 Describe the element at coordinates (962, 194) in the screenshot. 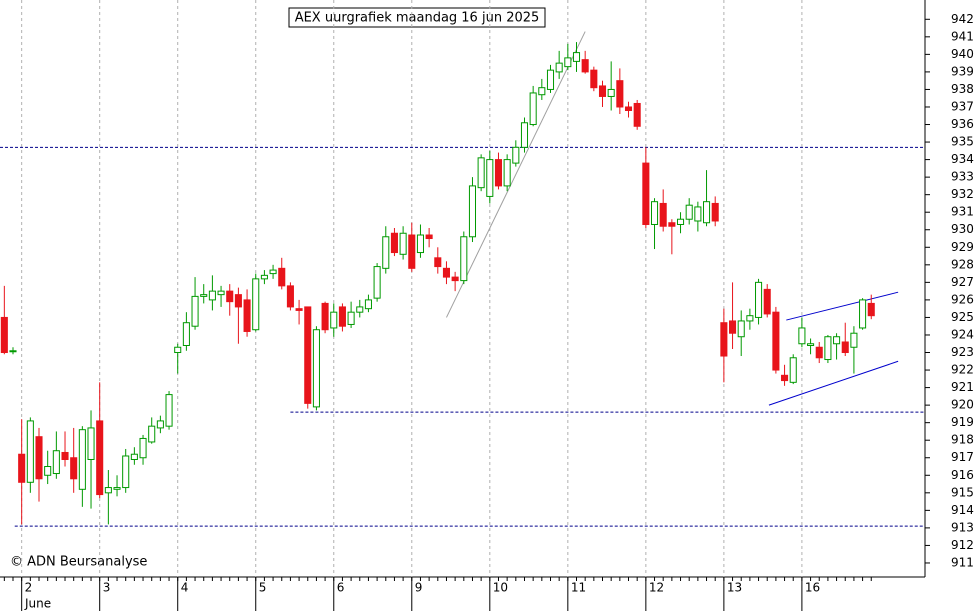

I see `y-tick-label: 932` at that location.